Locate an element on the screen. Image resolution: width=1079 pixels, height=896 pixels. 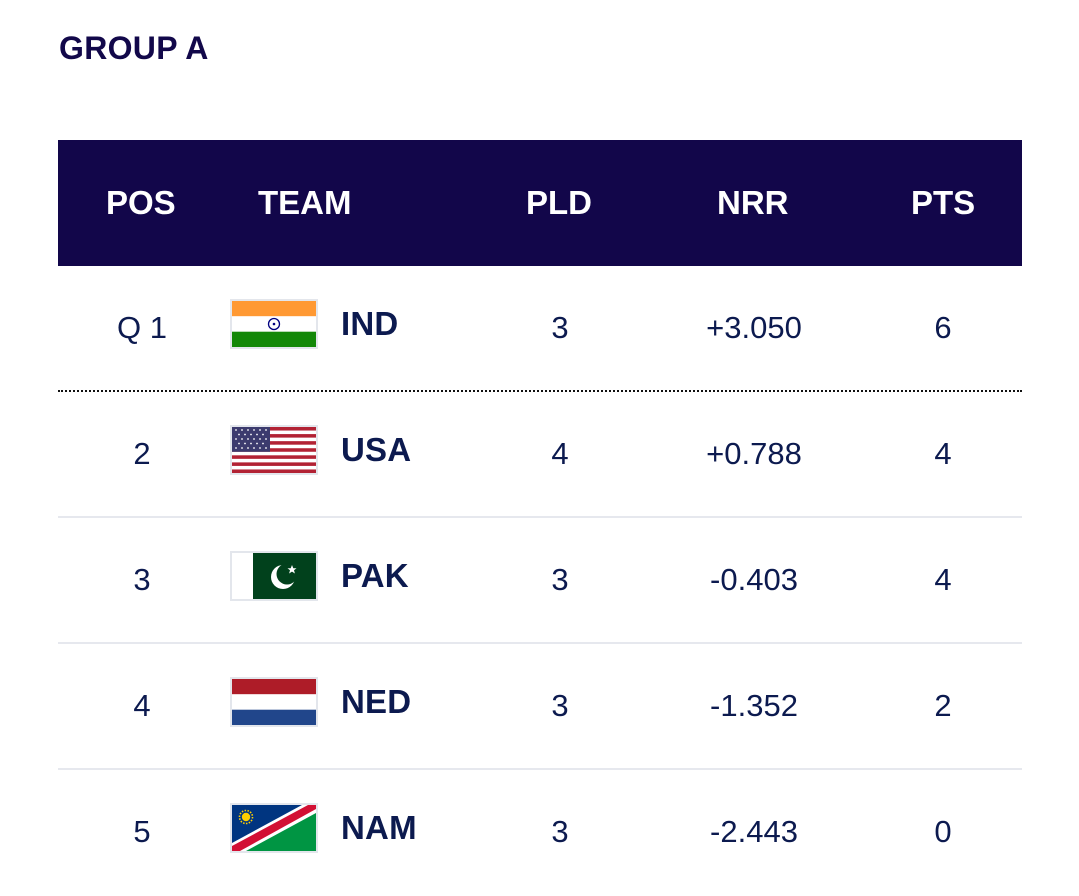
team-code: NED is located at coordinates (376, 701).